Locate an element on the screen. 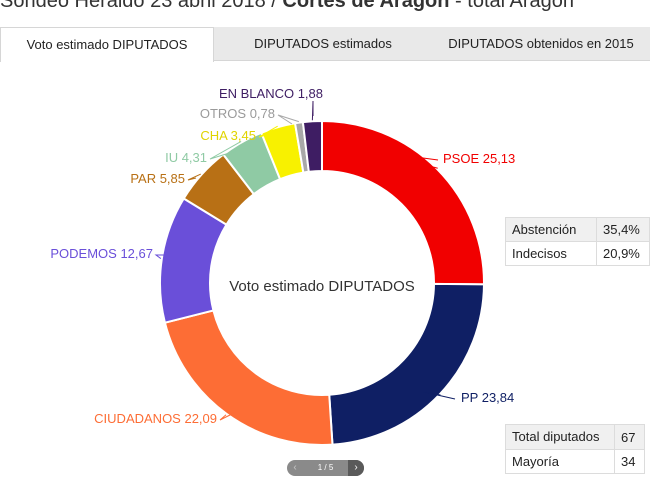 This screenshot has width=650, height=487. stats-table-bottom: Total diputados 67 Mayoría 34 is located at coordinates (575, 449).